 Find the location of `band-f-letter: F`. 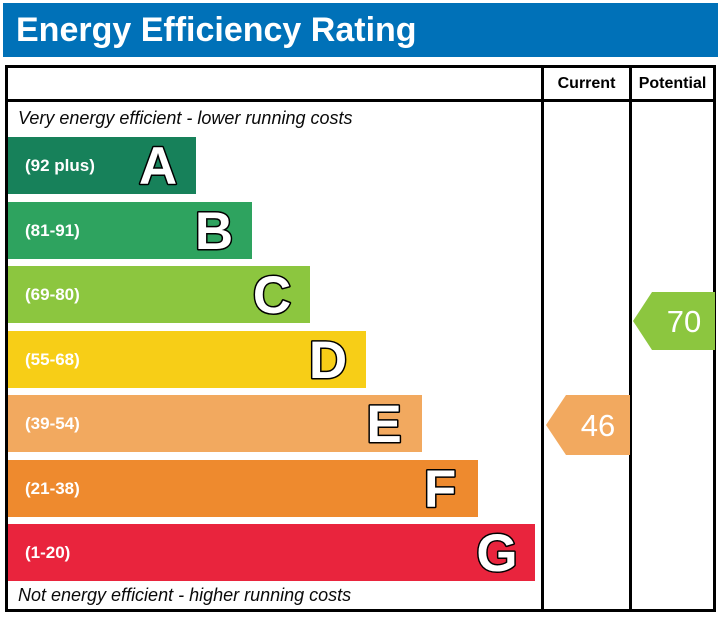

band-f-letter: F is located at coordinates (439, 488).